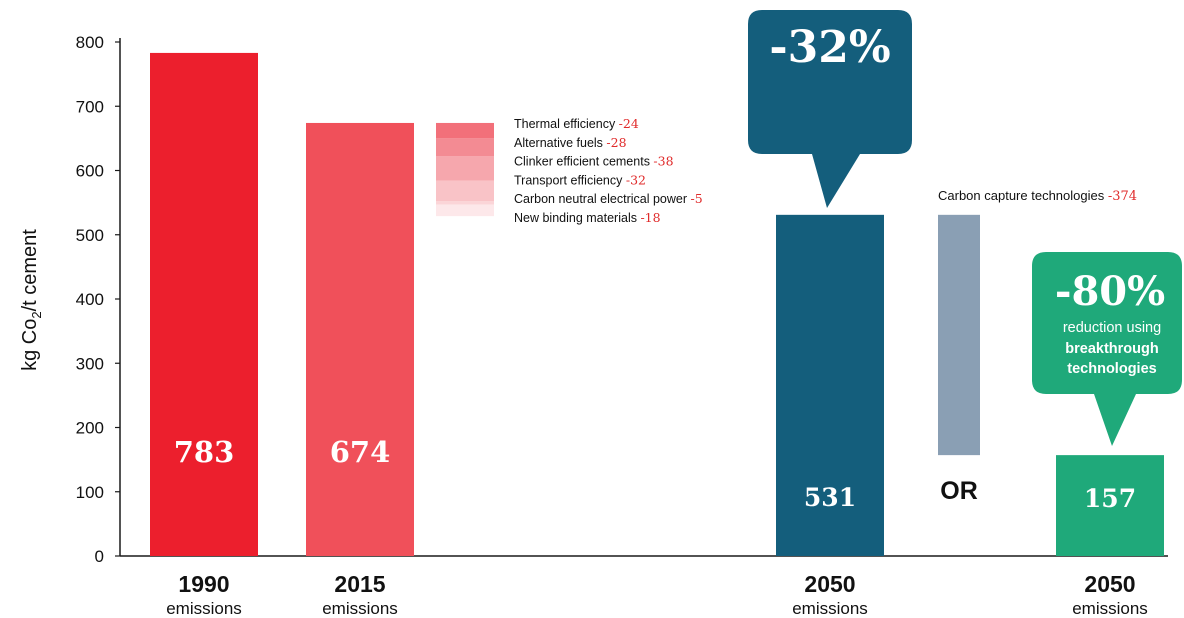 The width and height of the screenshot is (1184, 618). I want to click on reduction-name: Clinker efficient cements, so click(583, 162).